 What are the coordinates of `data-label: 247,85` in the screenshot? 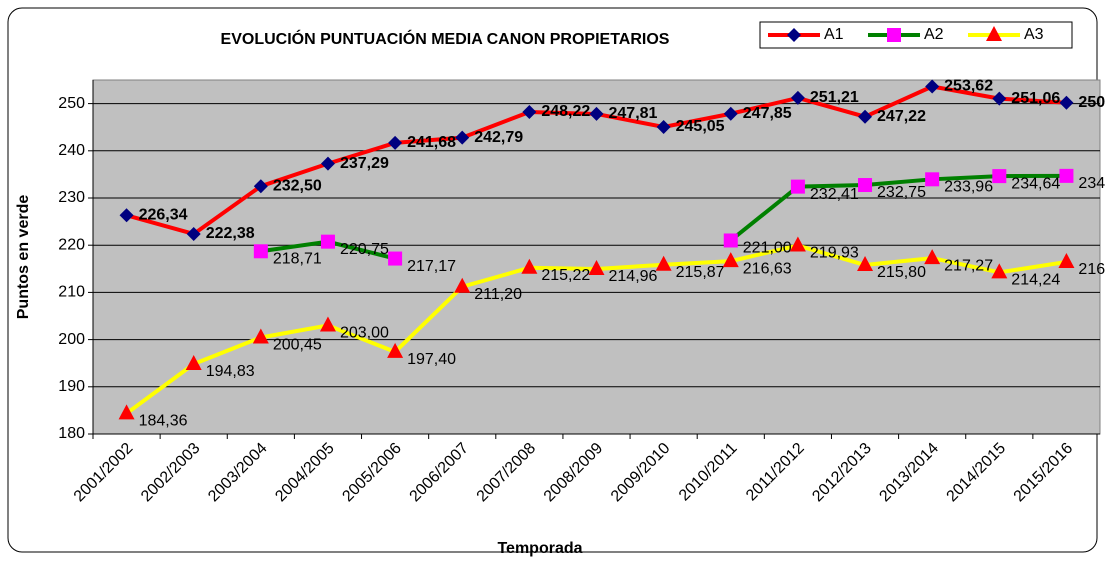 It's located at (767, 113).